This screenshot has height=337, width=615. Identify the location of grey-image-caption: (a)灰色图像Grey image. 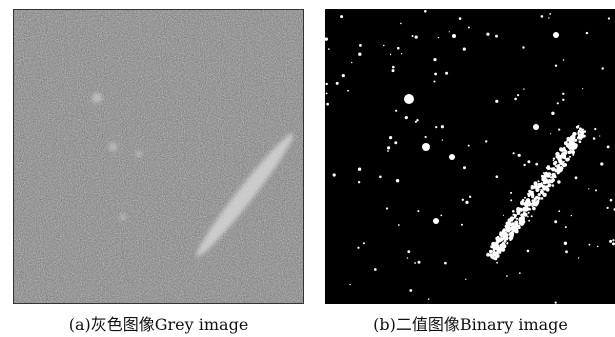
(158, 324).